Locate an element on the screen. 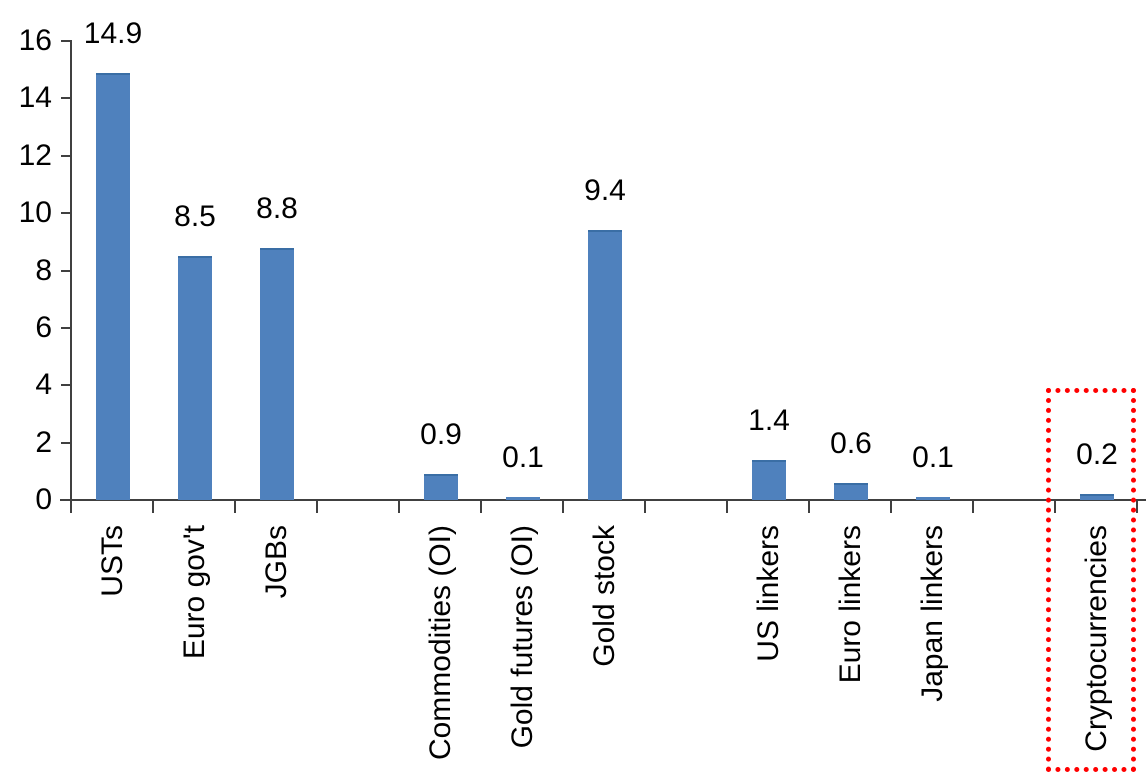 The height and width of the screenshot is (780, 1146). bar-value-label: 8.8 is located at coordinates (277, 208).